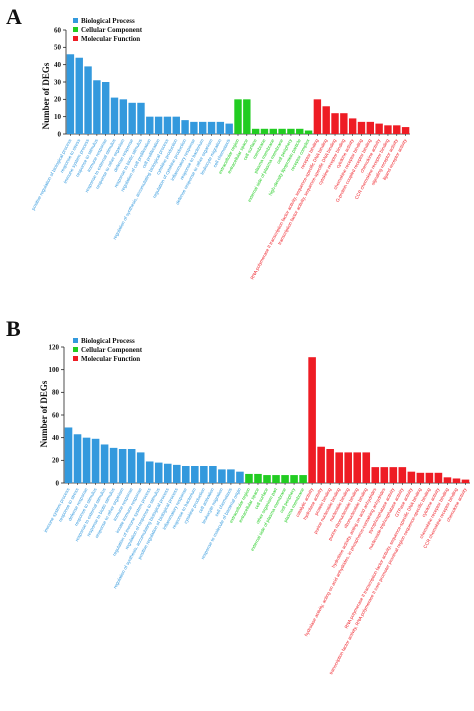 This screenshot has width=474, height=711. I want to click on panel-b-bar-cell-surface, so click(267, 479).